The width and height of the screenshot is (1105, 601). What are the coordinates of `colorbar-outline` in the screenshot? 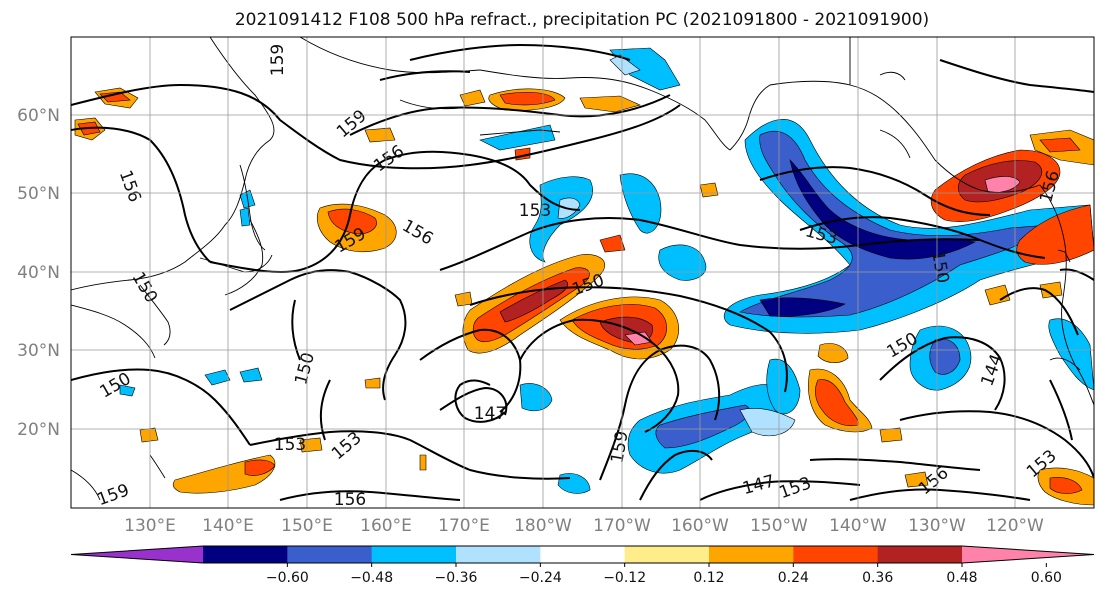 It's located at (582, 554).